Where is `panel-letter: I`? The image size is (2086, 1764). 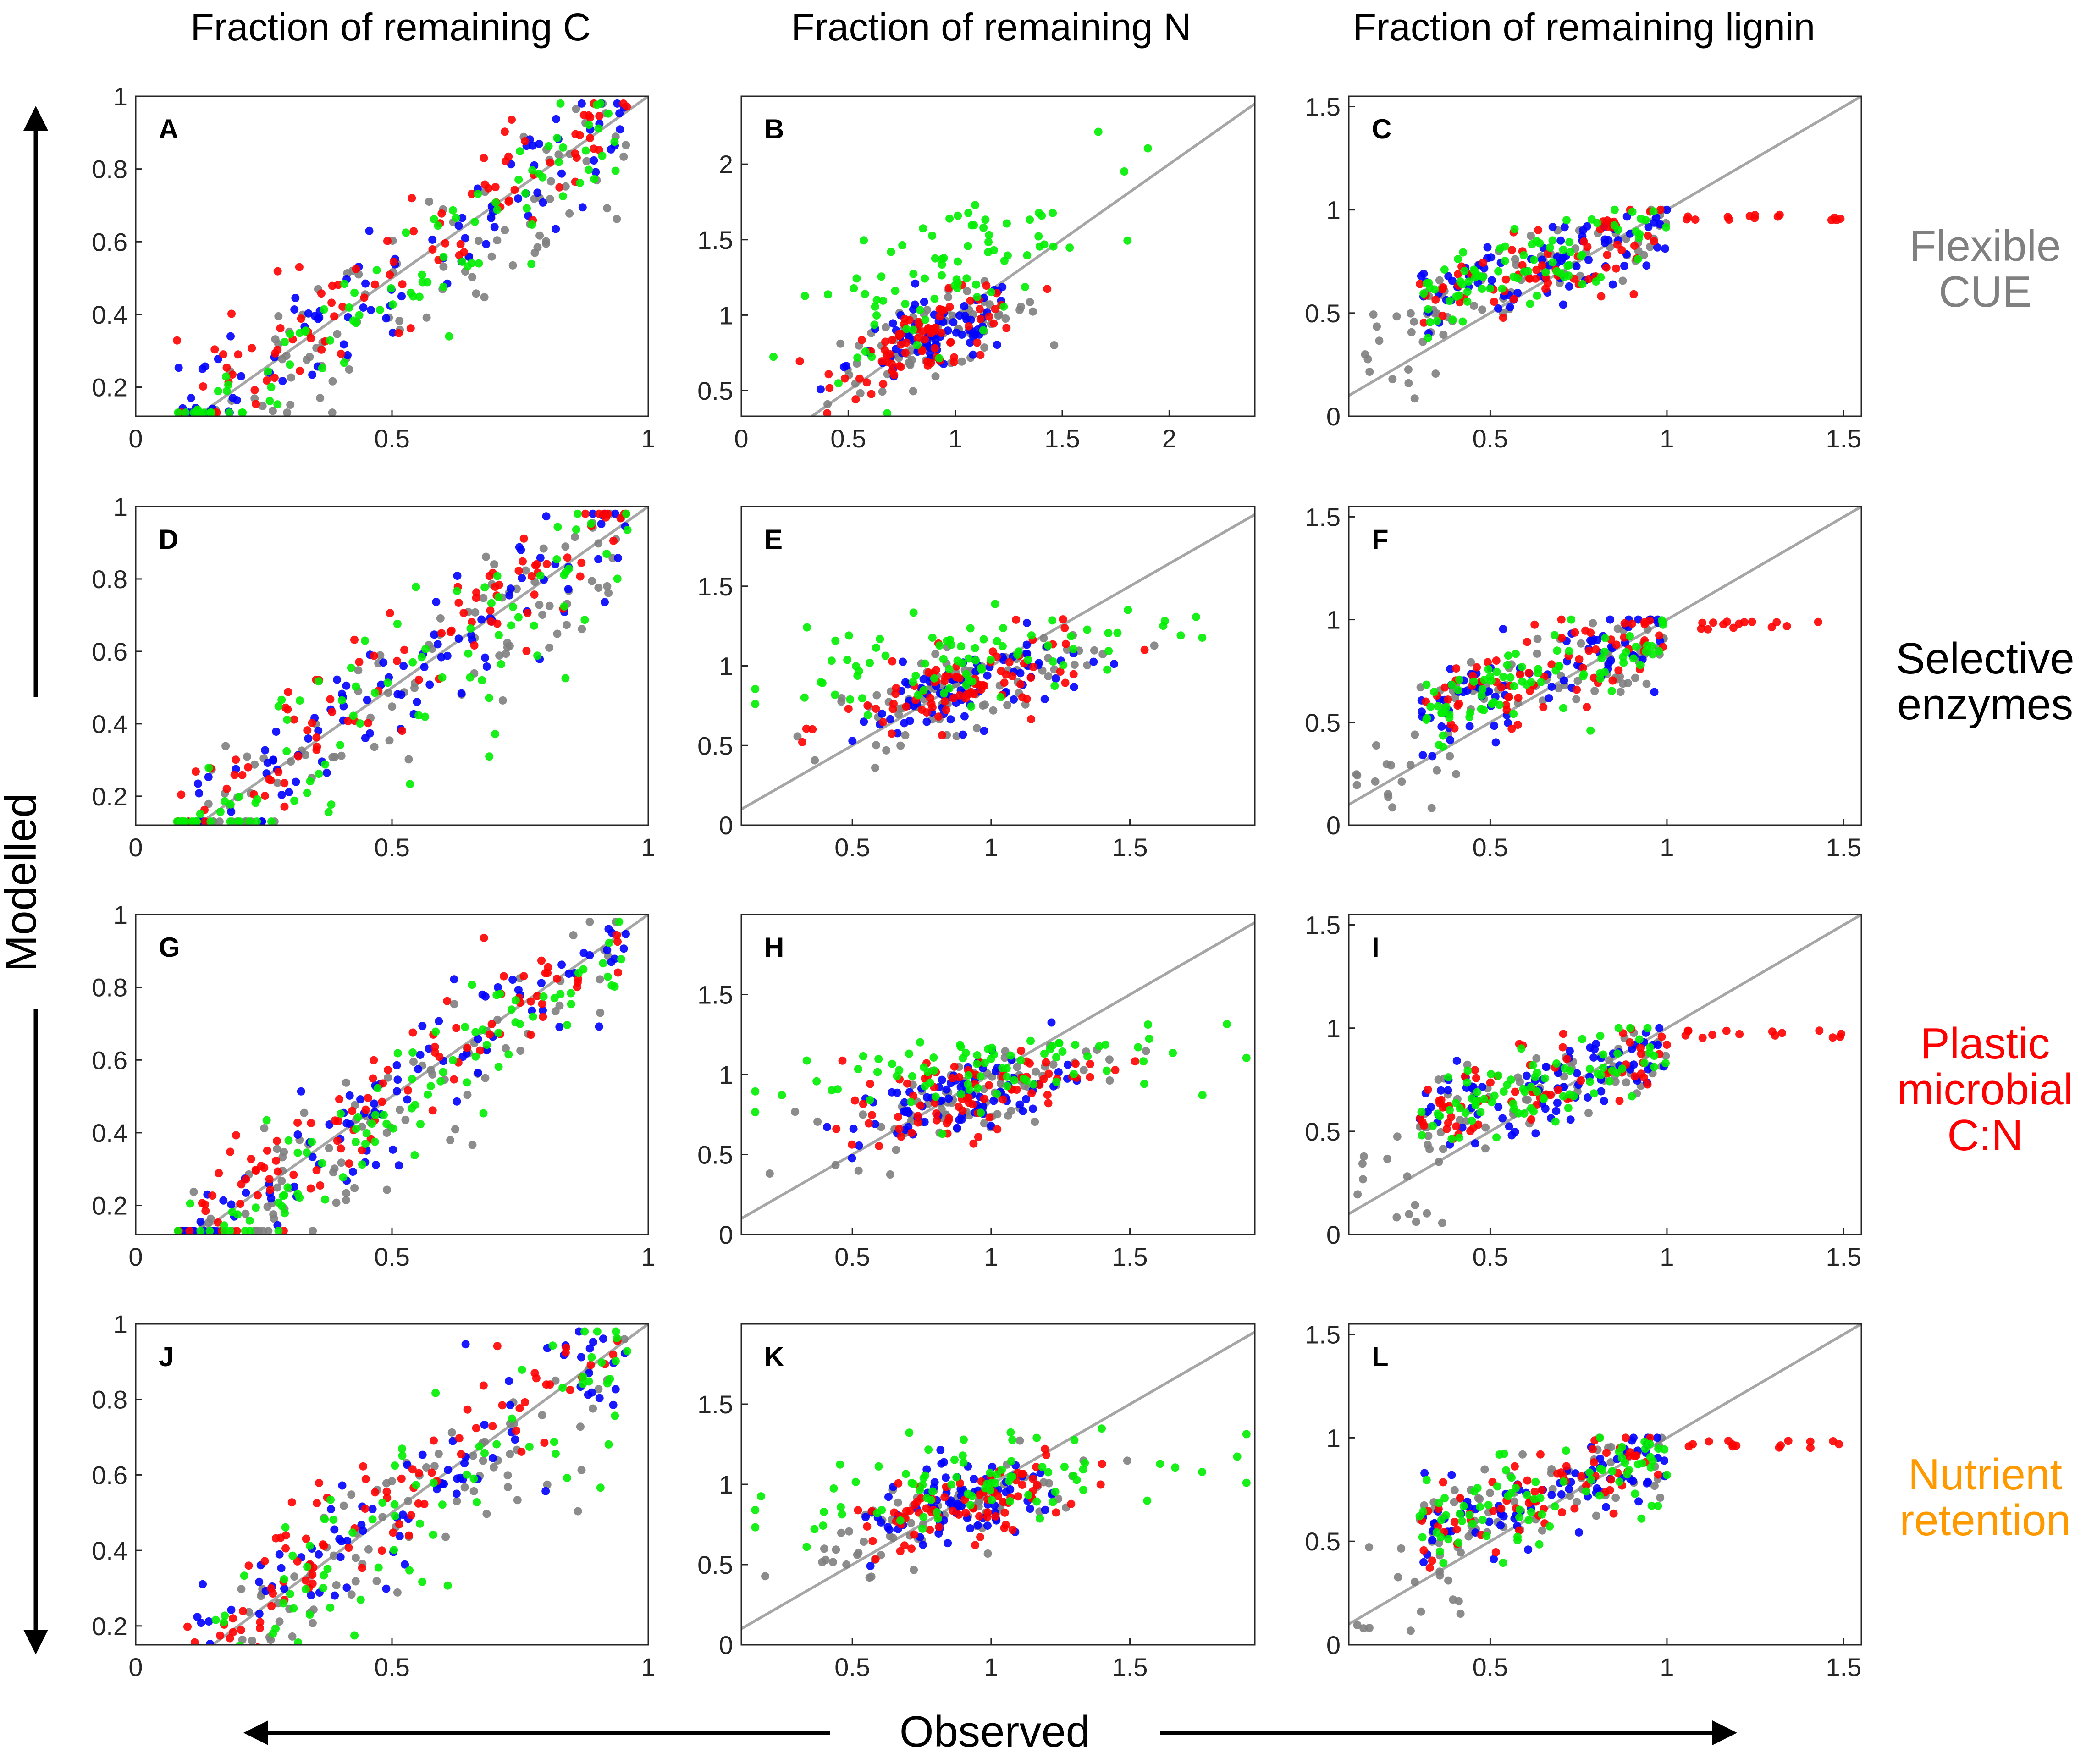 panel-letter: I is located at coordinates (1376, 947).